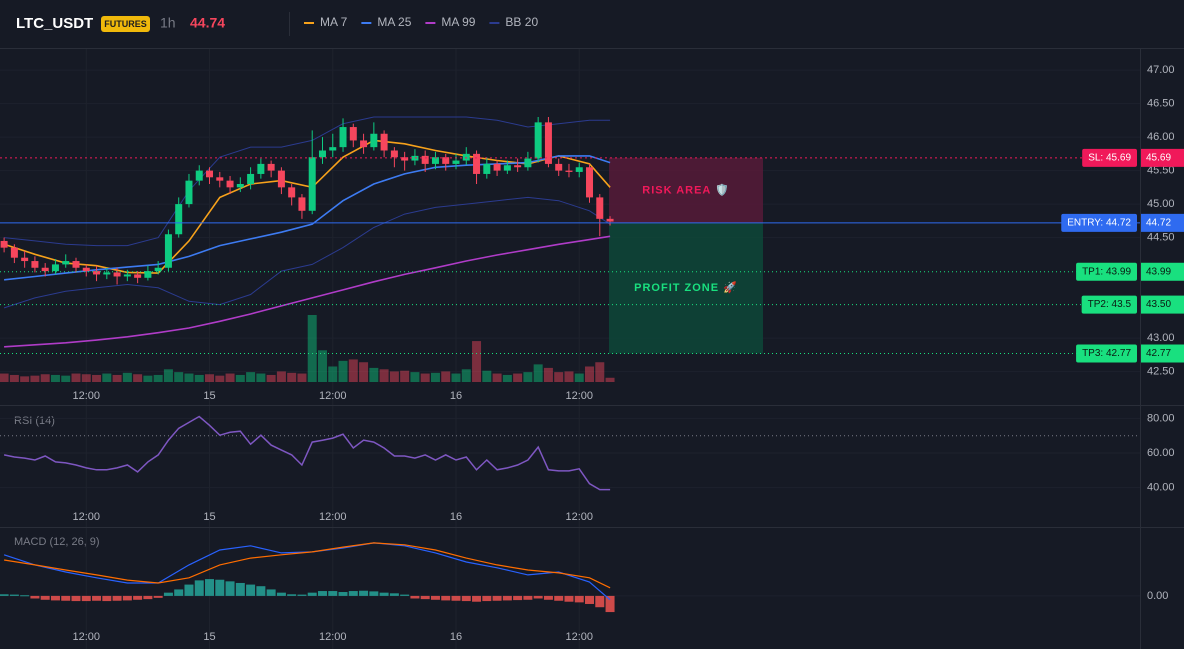 The image size is (1184, 649). I want to click on x-tick-label: 15, so click(209, 637).